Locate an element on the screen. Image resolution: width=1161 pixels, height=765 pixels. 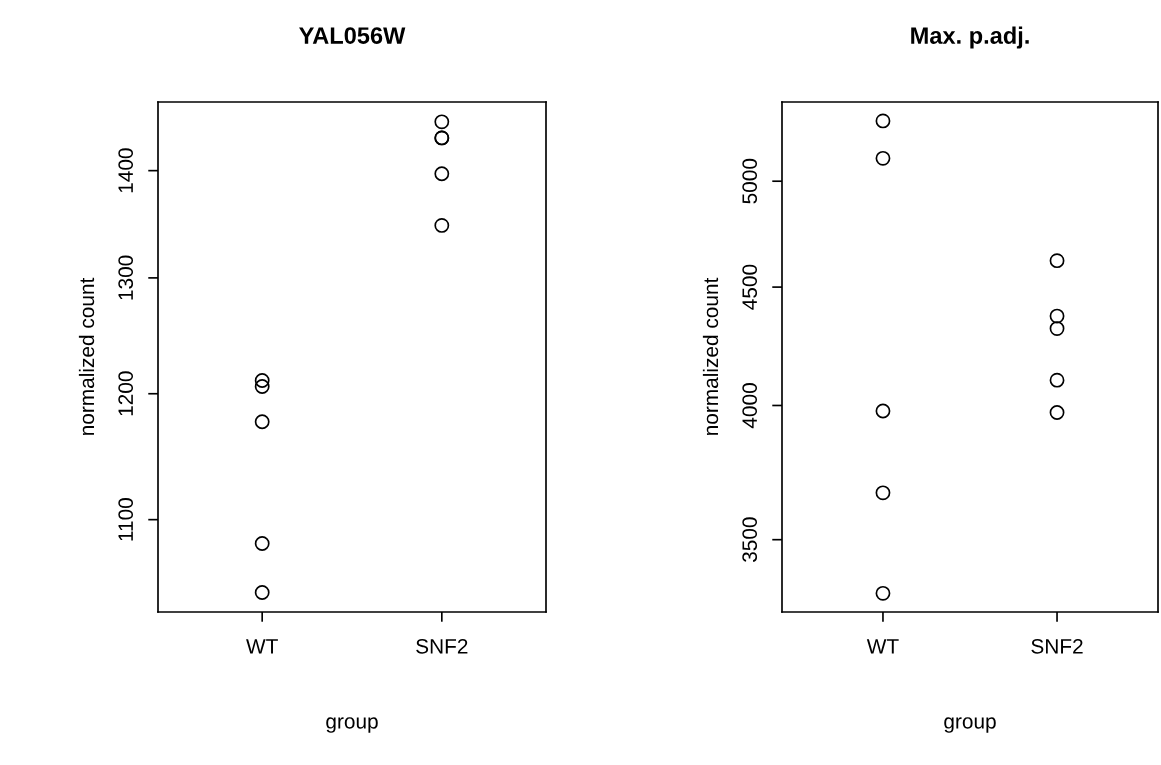
y-tick-label: 4500 is located at coordinates (750, 287).